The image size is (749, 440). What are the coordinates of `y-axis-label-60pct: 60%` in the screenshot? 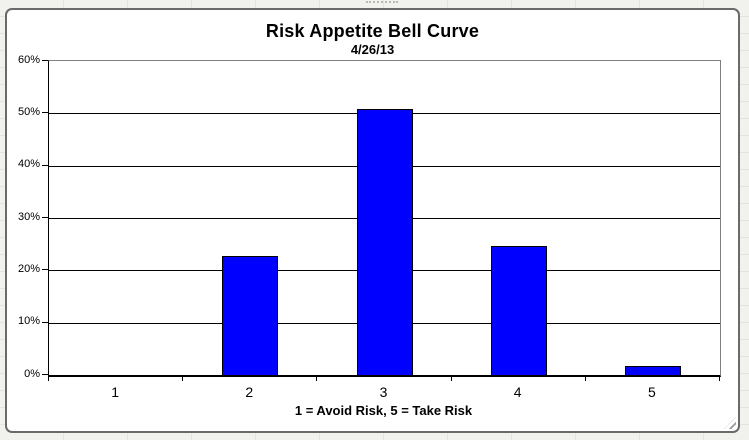 It's located at (28, 59).